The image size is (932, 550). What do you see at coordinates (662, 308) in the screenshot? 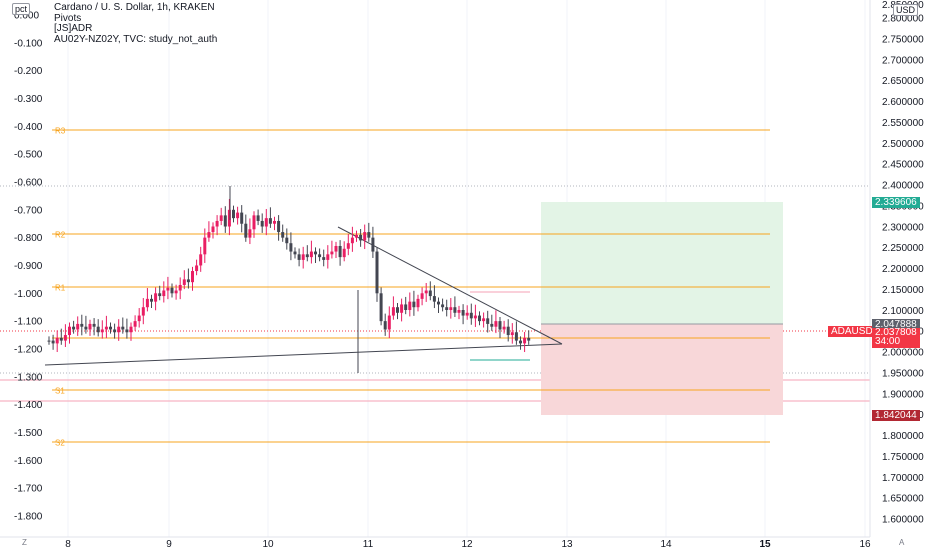
I see `risk-reward-tool` at bounding box center [662, 308].